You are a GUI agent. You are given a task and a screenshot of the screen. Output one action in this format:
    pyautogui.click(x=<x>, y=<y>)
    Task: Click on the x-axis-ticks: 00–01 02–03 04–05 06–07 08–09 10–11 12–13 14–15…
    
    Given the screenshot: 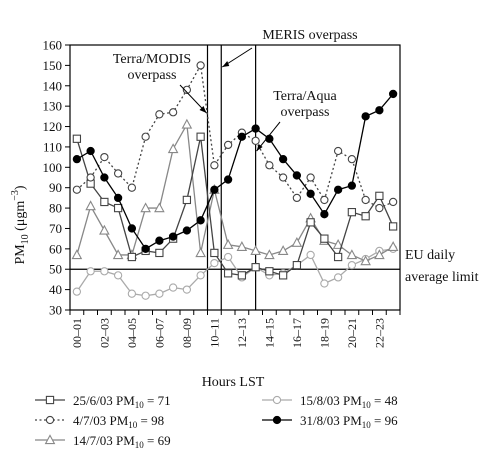 What is the action you would take?
    pyautogui.click(x=235, y=329)
    